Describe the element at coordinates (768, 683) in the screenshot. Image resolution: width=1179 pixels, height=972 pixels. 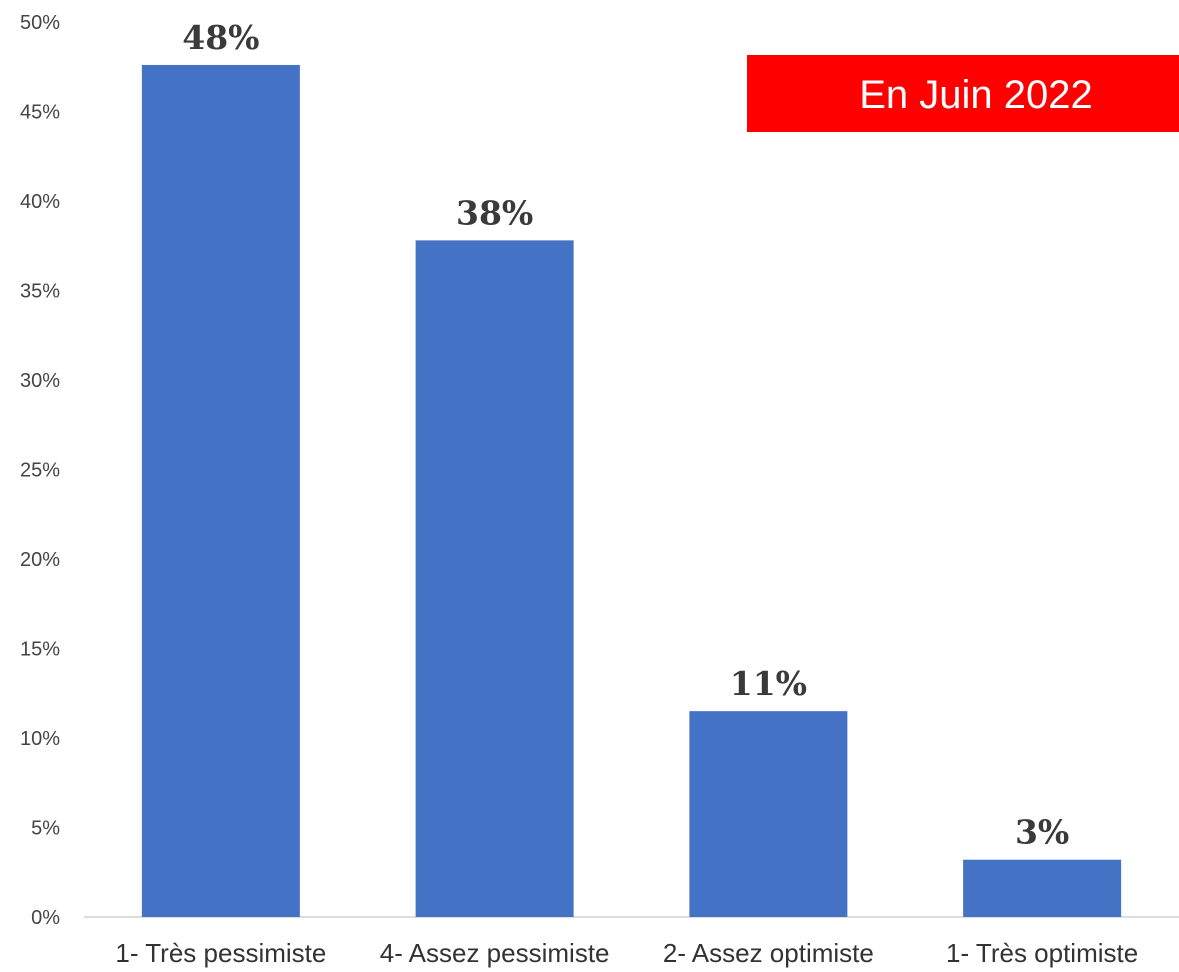
I see `data-label: 11%` at that location.